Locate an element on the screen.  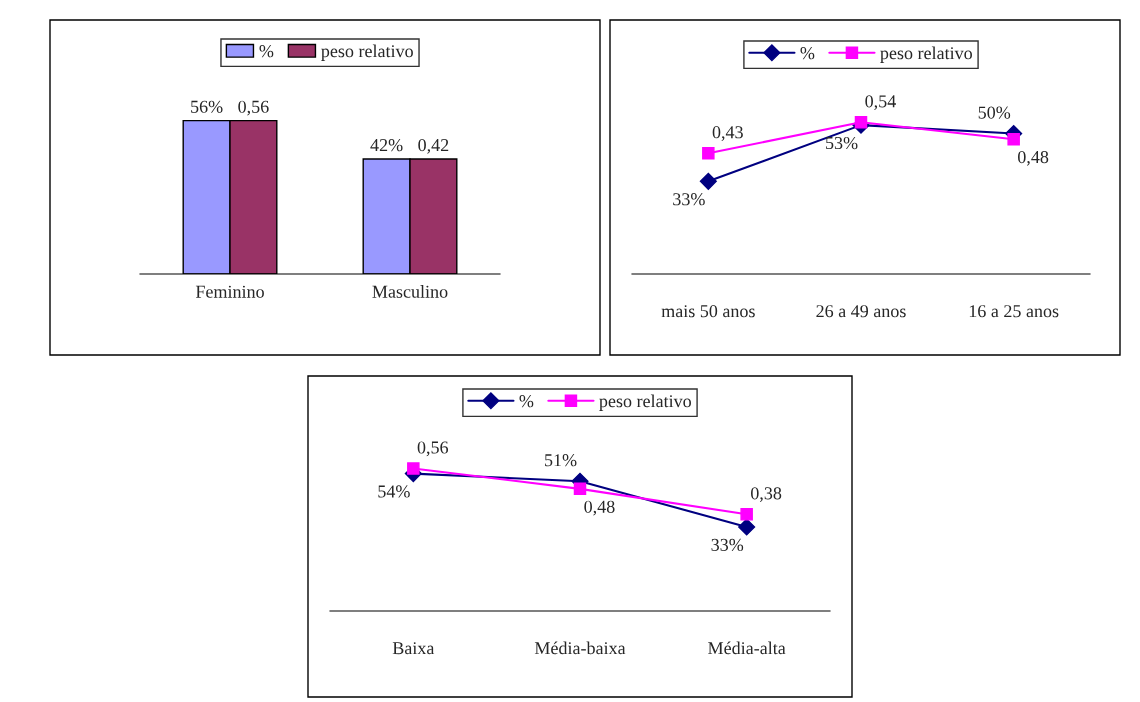
data-label: 54% is located at coordinates (394, 491).